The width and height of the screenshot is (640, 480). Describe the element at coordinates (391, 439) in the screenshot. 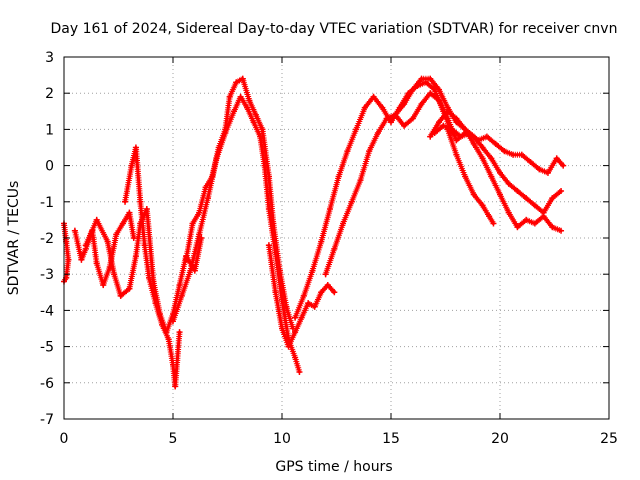

I see `x-tick-label: 15` at that location.